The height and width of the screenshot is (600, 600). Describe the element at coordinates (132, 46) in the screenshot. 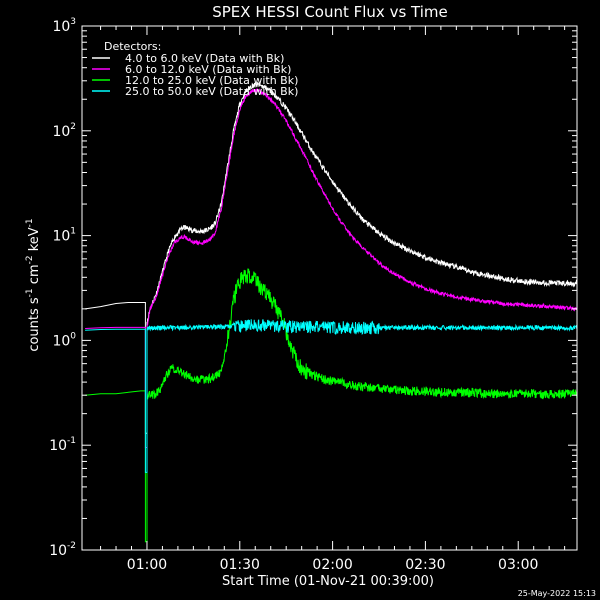

I see `legend-title: Detectors:` at that location.